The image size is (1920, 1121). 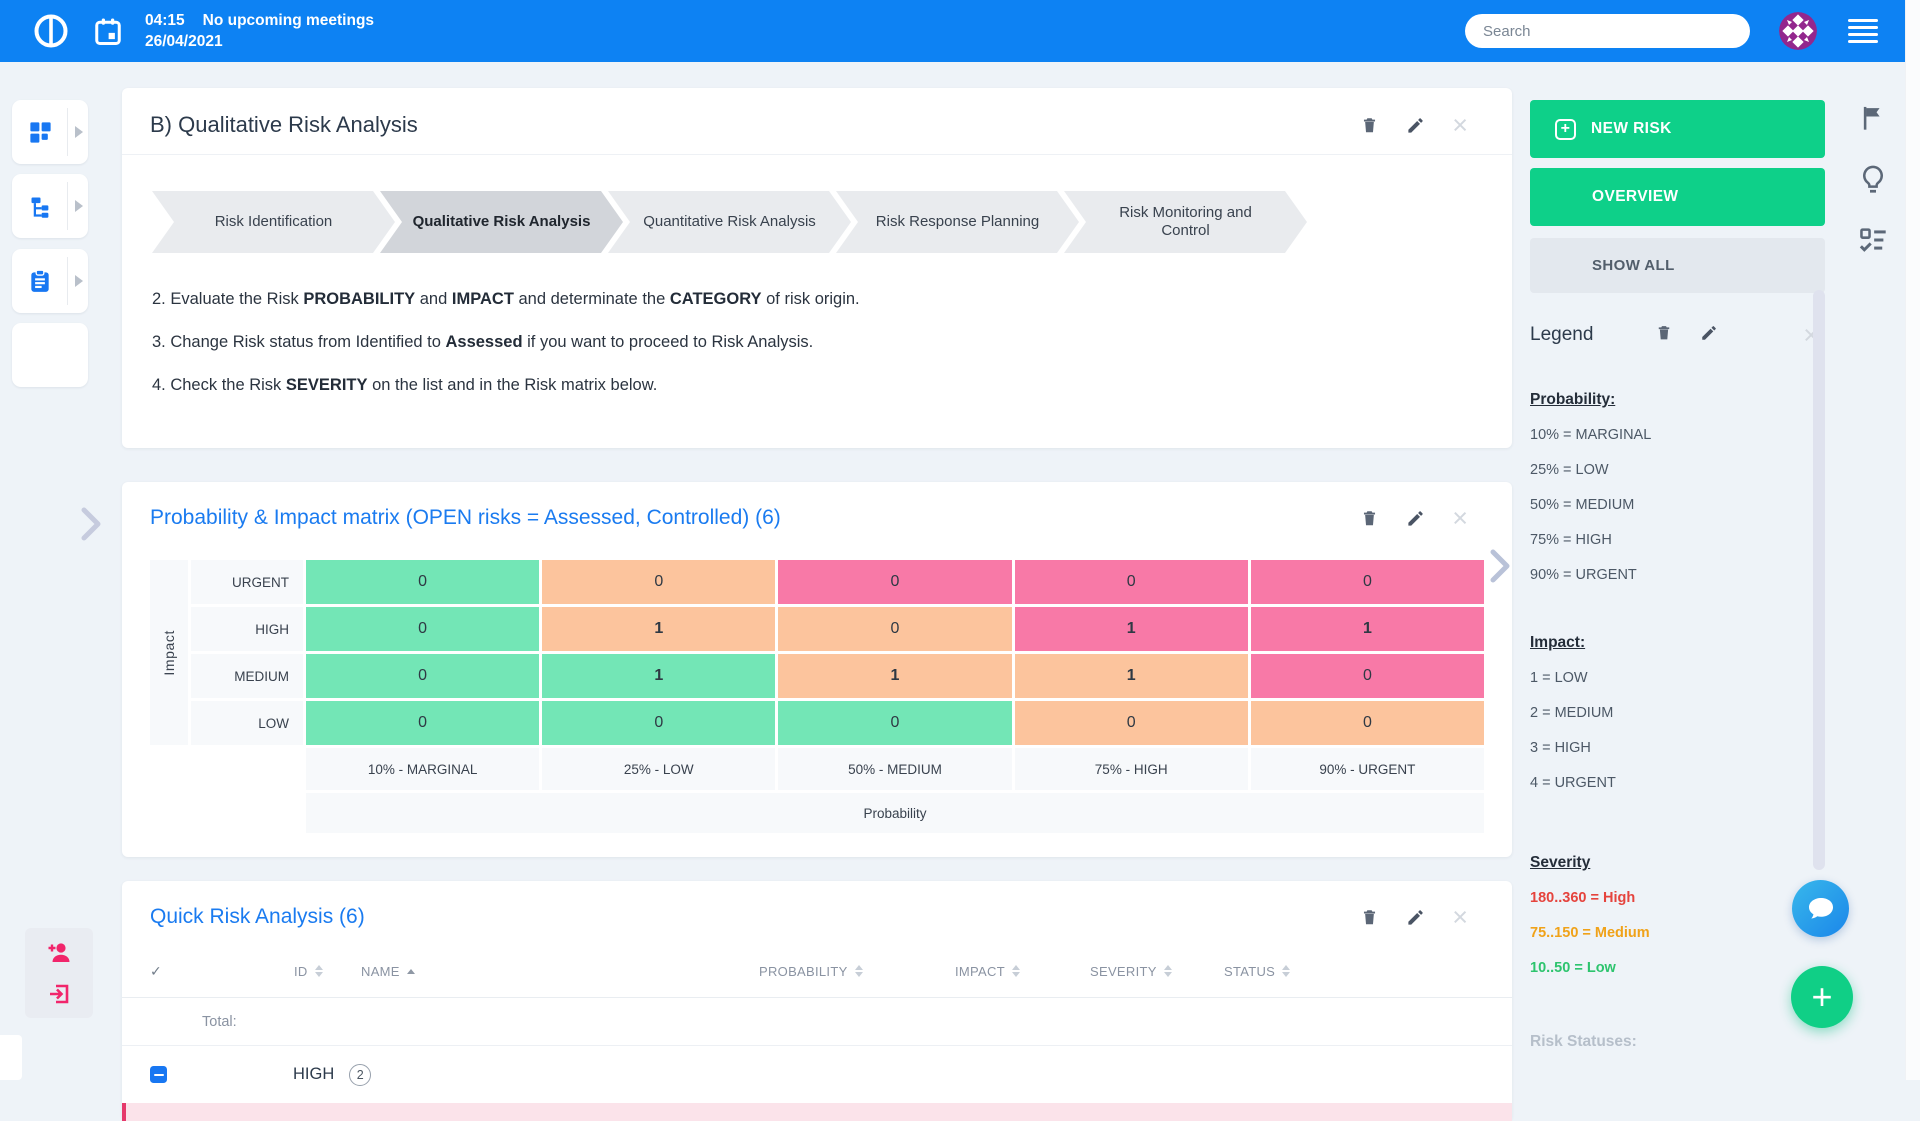 What do you see at coordinates (11, 1057) in the screenshot?
I see `scrollbar-horizontal` at bounding box center [11, 1057].